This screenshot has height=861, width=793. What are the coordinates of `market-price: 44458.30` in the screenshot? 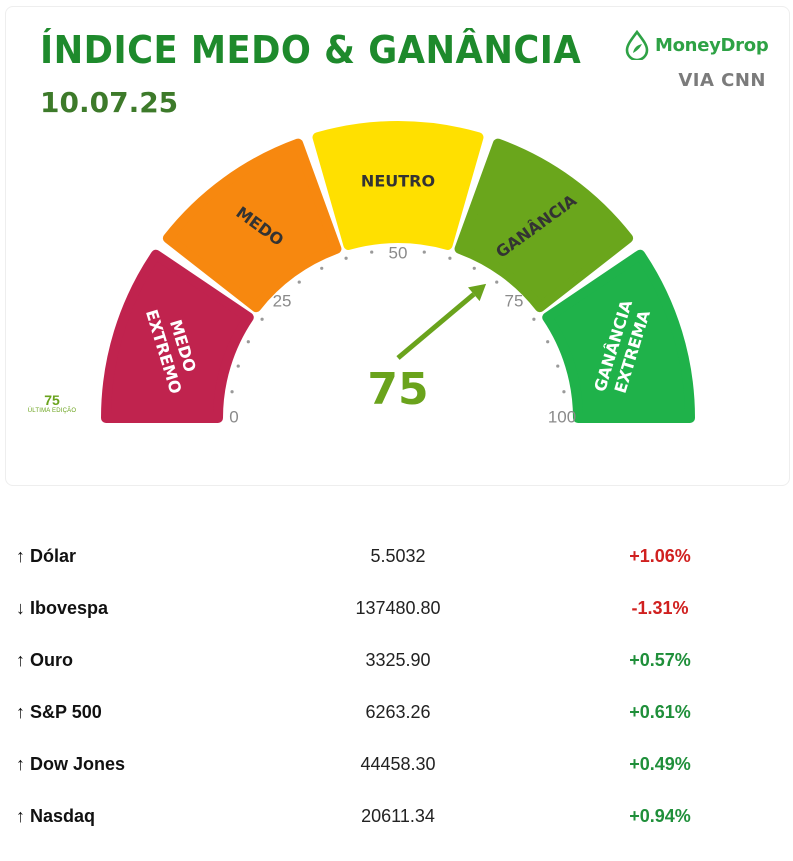 It's located at (398, 764).